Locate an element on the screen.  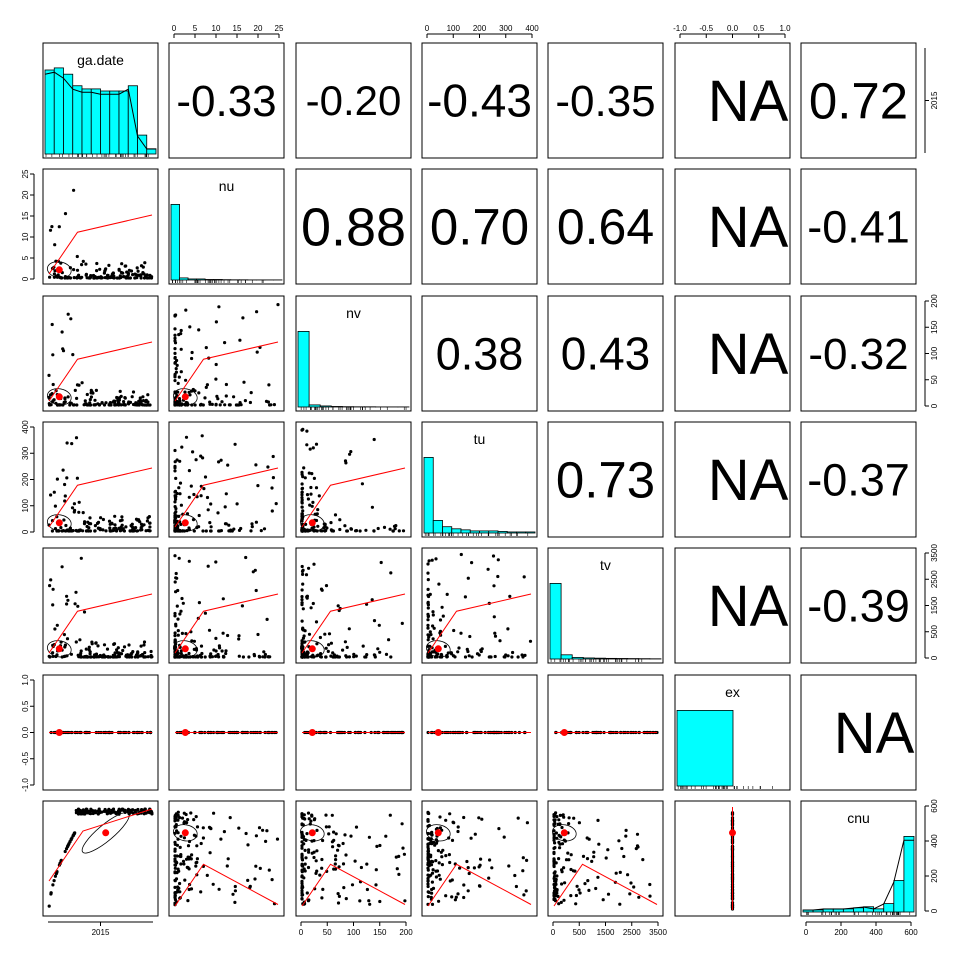
panel-frame-r5-c1 is located at coordinates (226, 732).